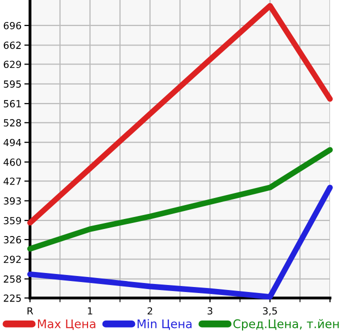  Describe the element at coordinates (12, 84) in the screenshot. I see `y-tick-label: 595` at that location.